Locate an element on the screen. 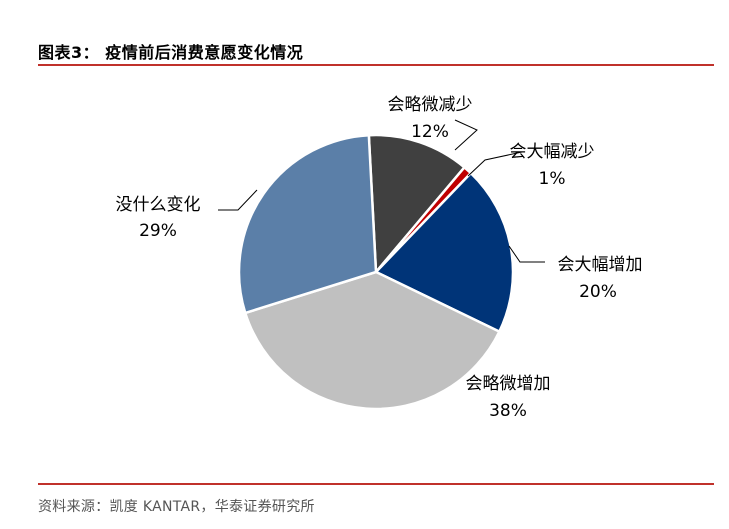 This screenshot has height=529, width=729. slice-value-label-2: 1% is located at coordinates (552, 179).